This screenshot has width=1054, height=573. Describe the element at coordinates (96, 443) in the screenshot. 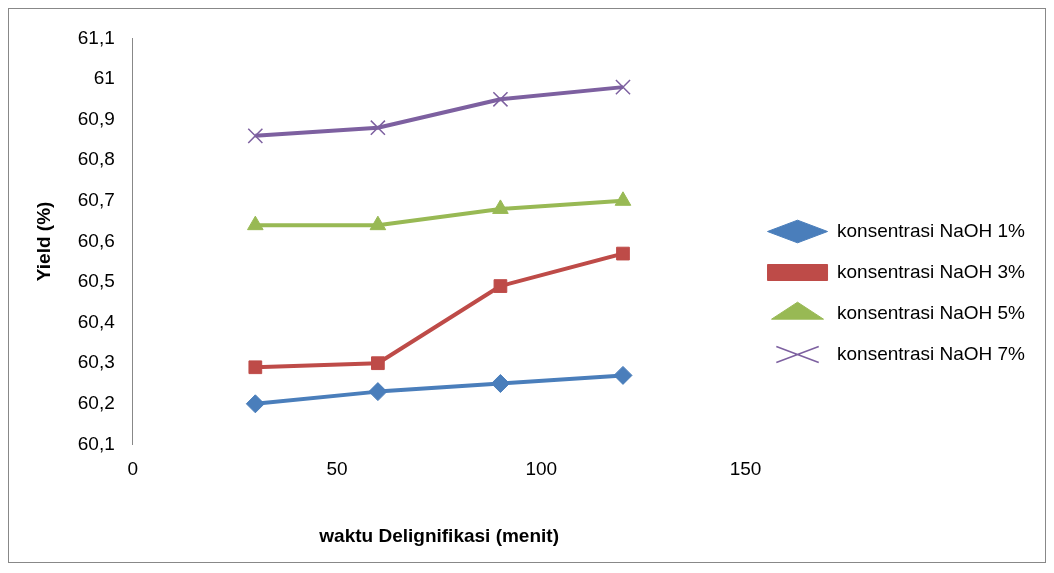

I see `y-tick-label: 60,1` at that location.